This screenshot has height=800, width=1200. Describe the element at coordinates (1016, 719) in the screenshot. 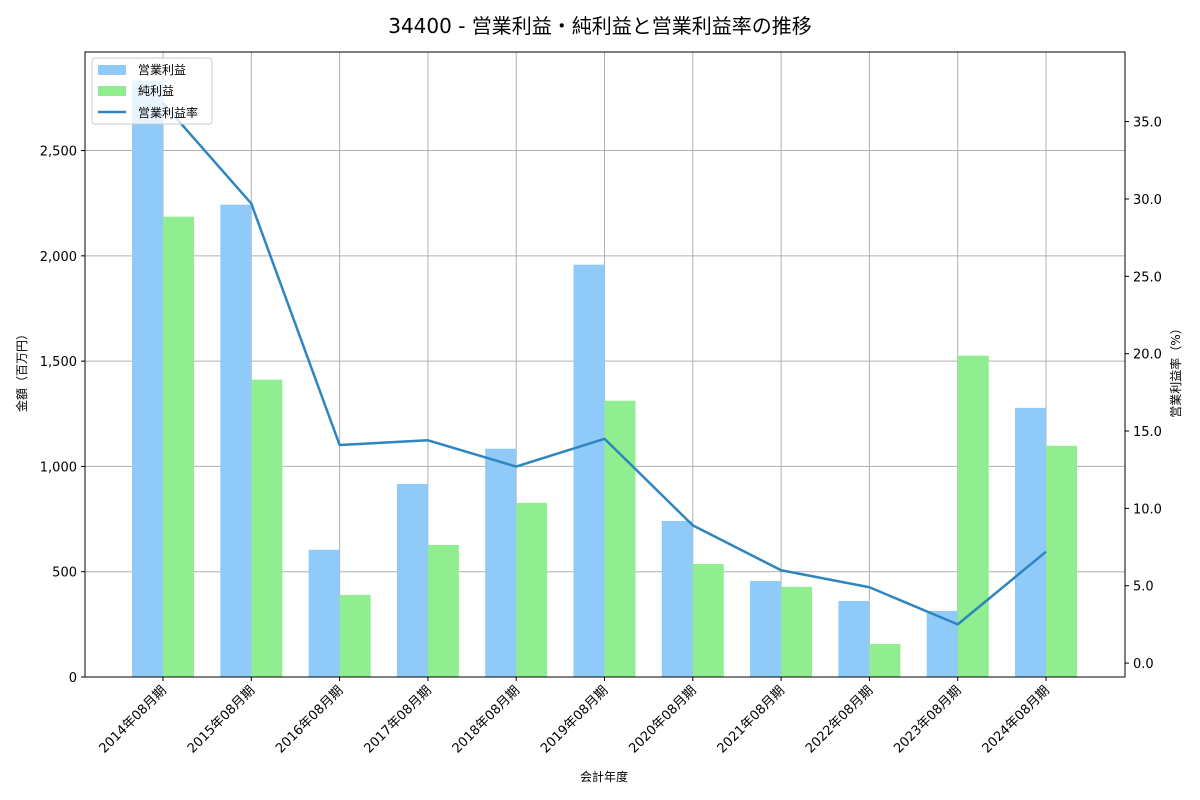

I see `x-tick-label: 2024年08月期` at that location.